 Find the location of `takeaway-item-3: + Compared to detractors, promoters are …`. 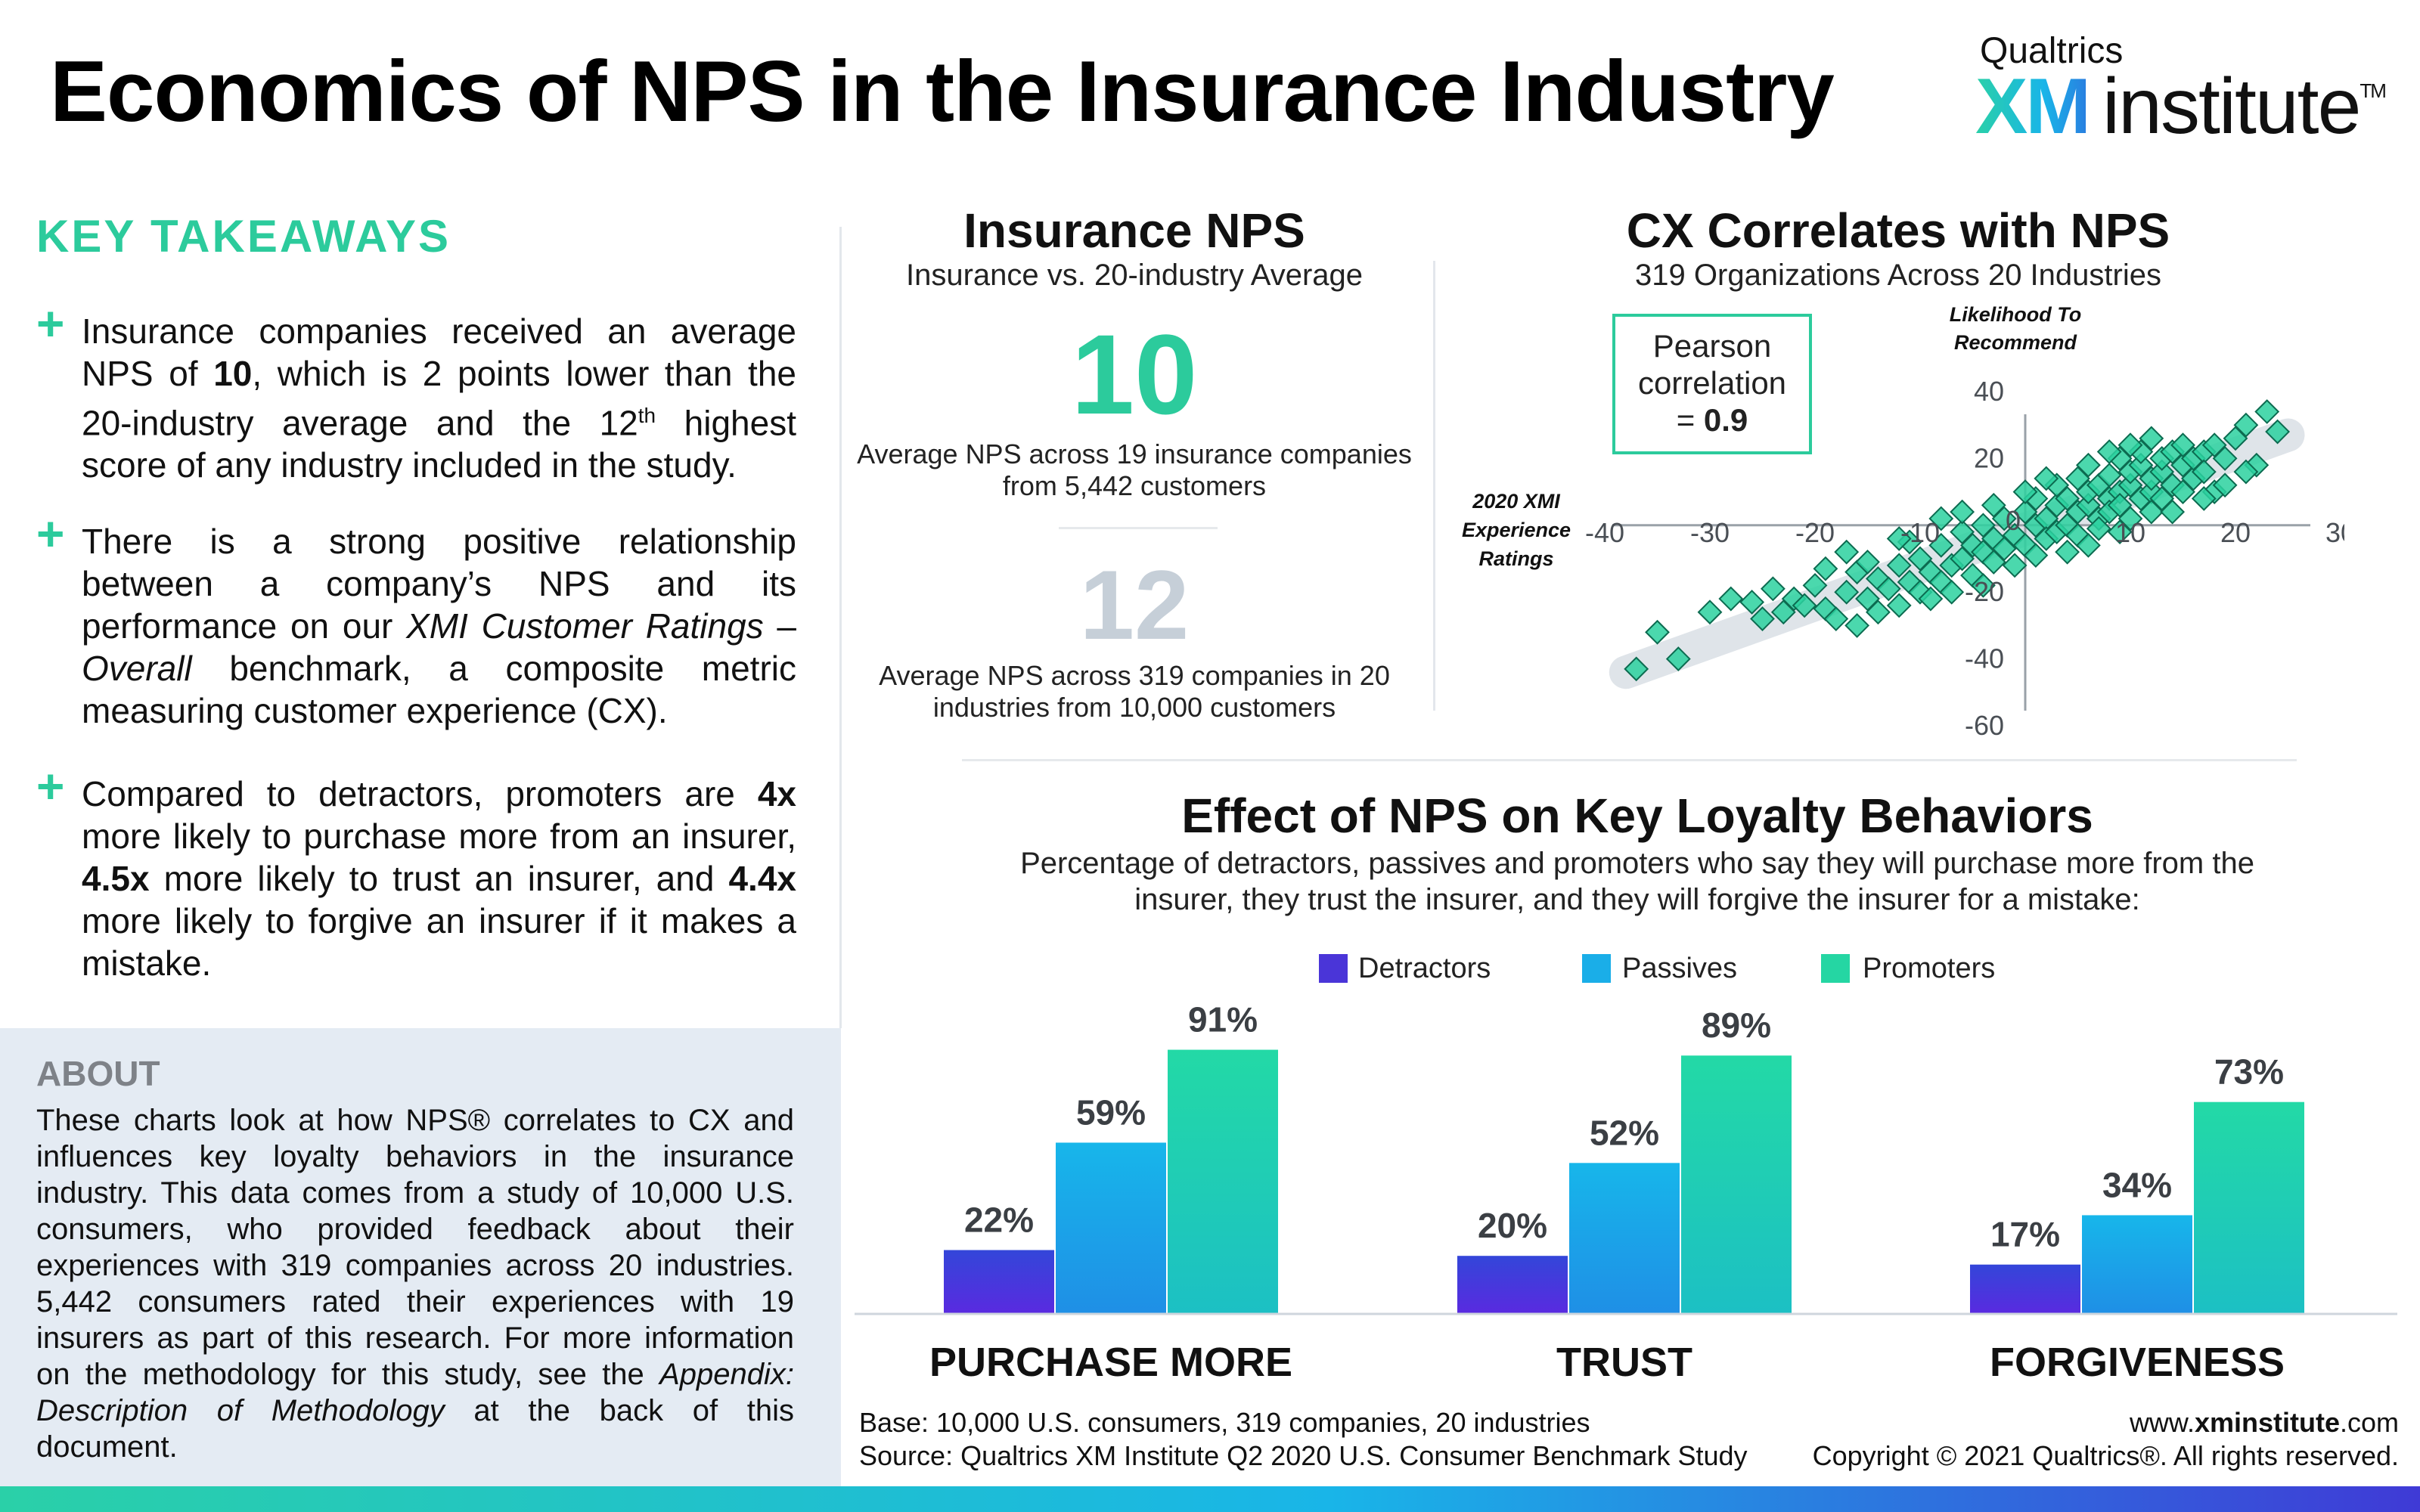

takeaway-item-3: + Compared to detractors, promoters are … is located at coordinates (416, 873).